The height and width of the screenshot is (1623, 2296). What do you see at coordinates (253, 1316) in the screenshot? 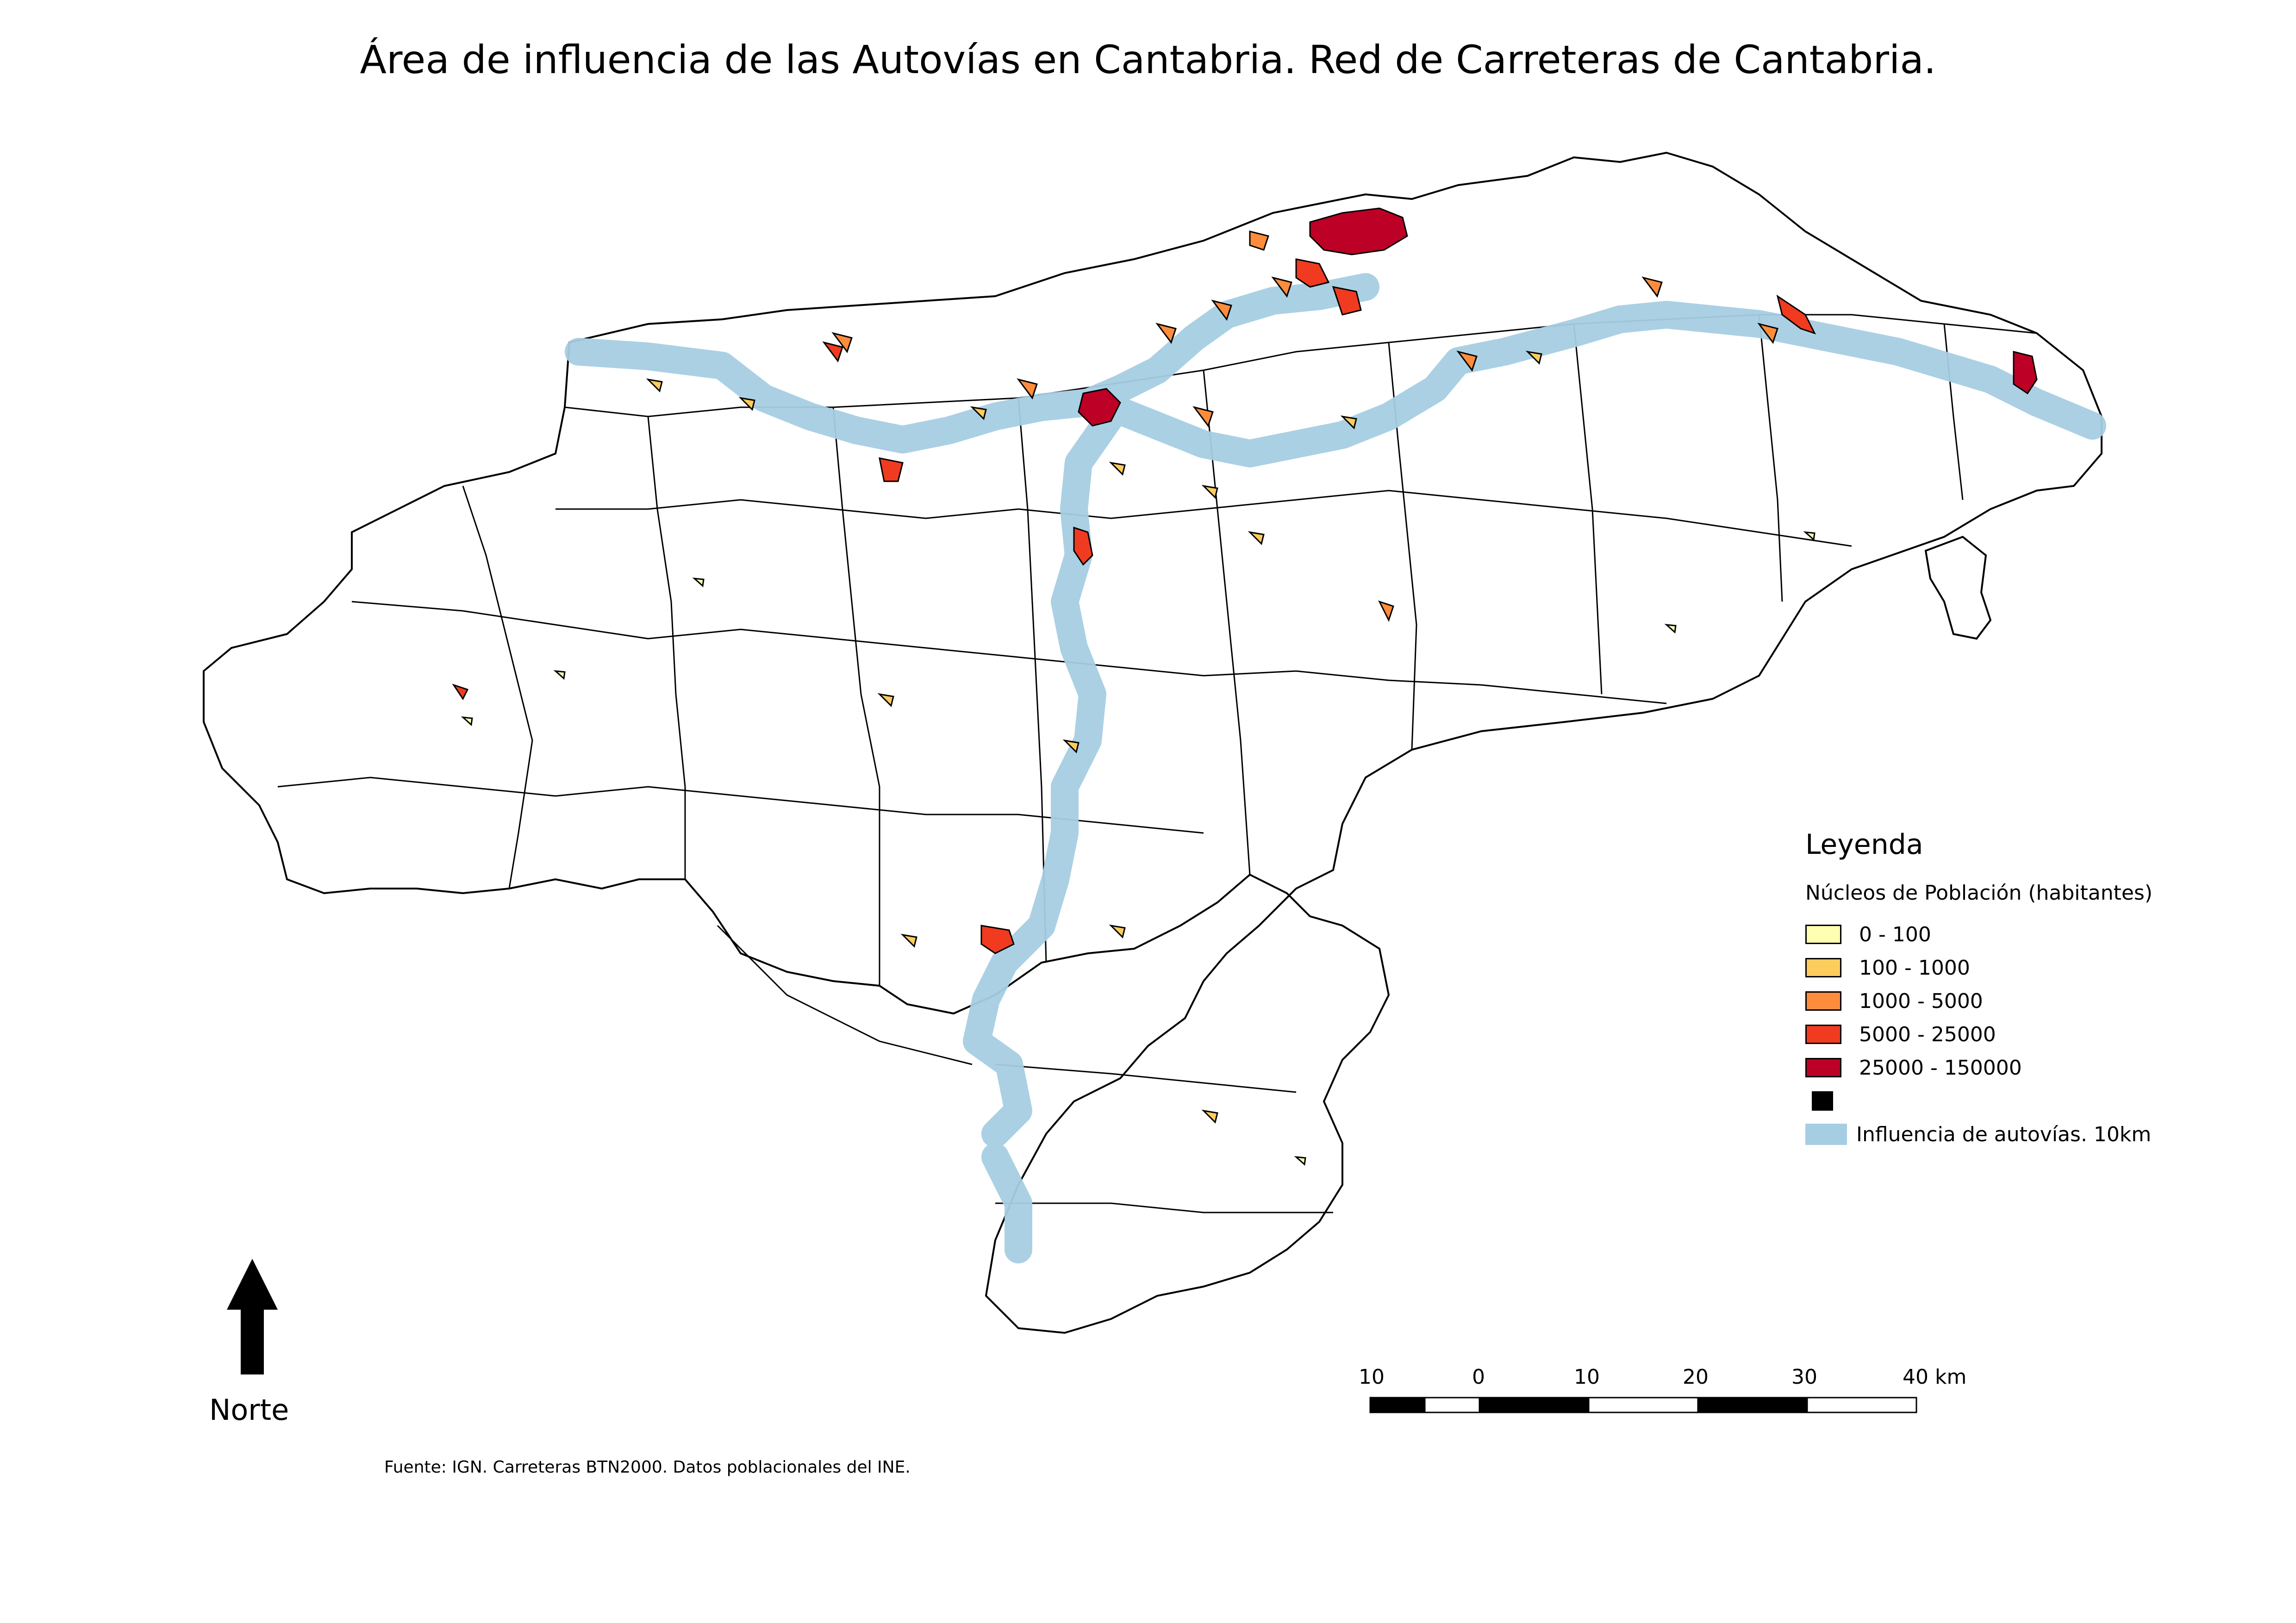
I see `north-arrow-icon` at bounding box center [253, 1316].